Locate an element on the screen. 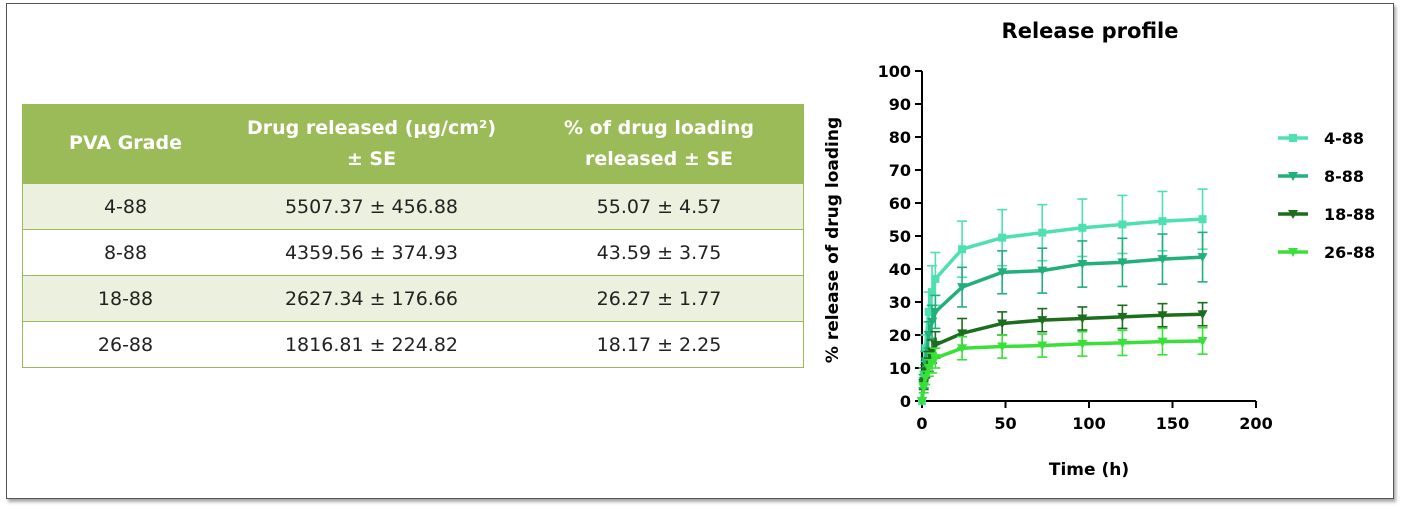 The image size is (1403, 513). cell-percent: 26.27 ± 1.77 is located at coordinates (659, 298).